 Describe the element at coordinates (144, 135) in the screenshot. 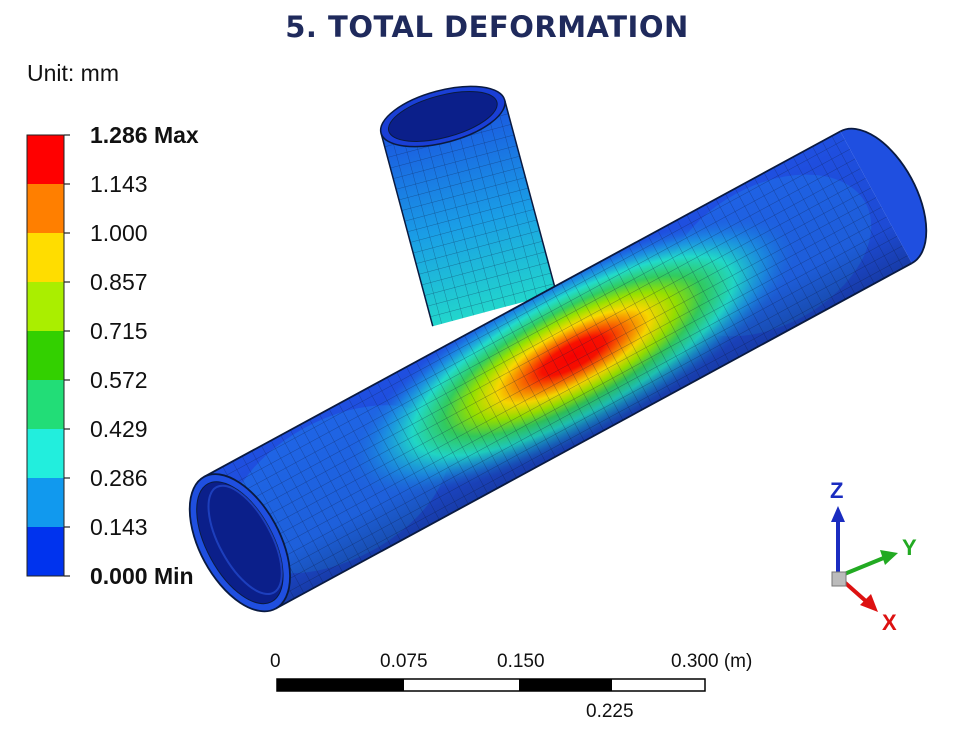

I see `legend-level-label: 1.286 Max` at that location.